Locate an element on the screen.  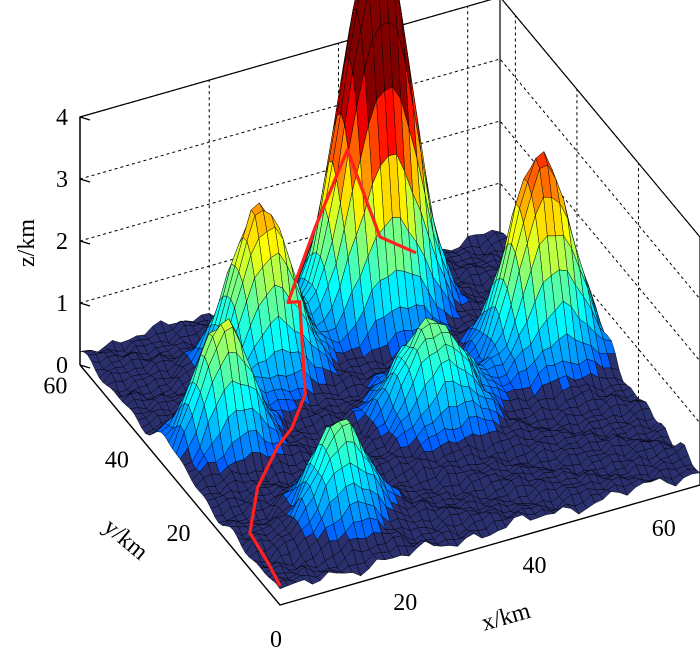
z-axis-label: z/km is located at coordinates (27, 243).